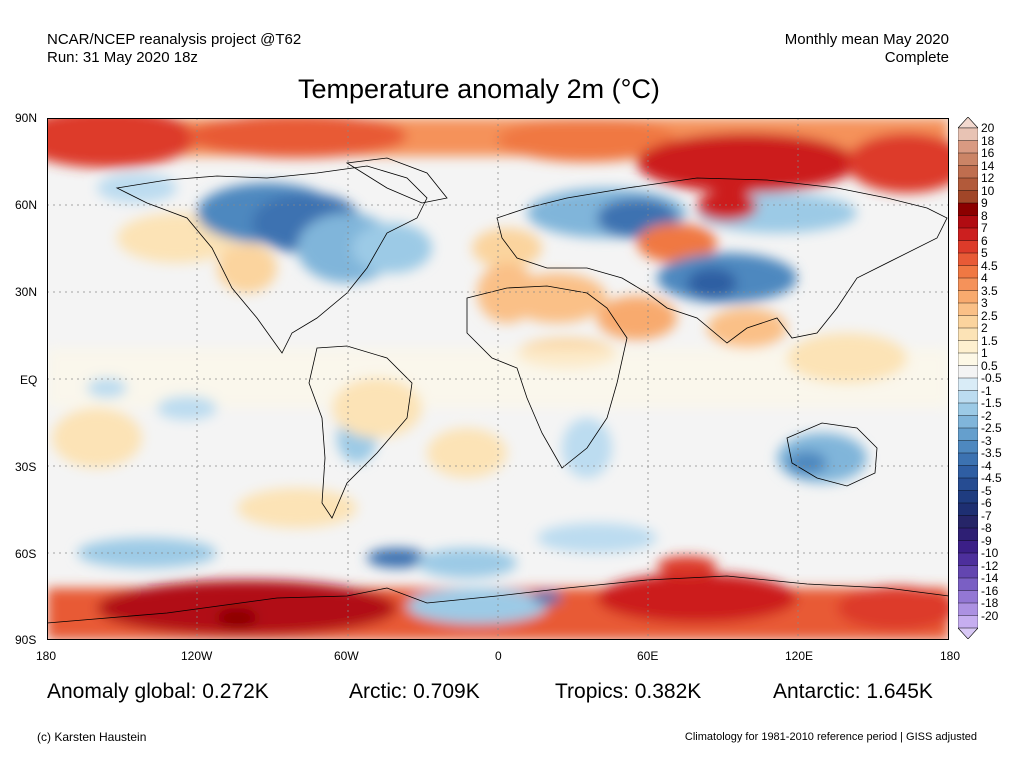 This screenshot has width=1024, height=768. What do you see at coordinates (26, 118) in the screenshot?
I see `lat-label-90n: 90N` at bounding box center [26, 118].